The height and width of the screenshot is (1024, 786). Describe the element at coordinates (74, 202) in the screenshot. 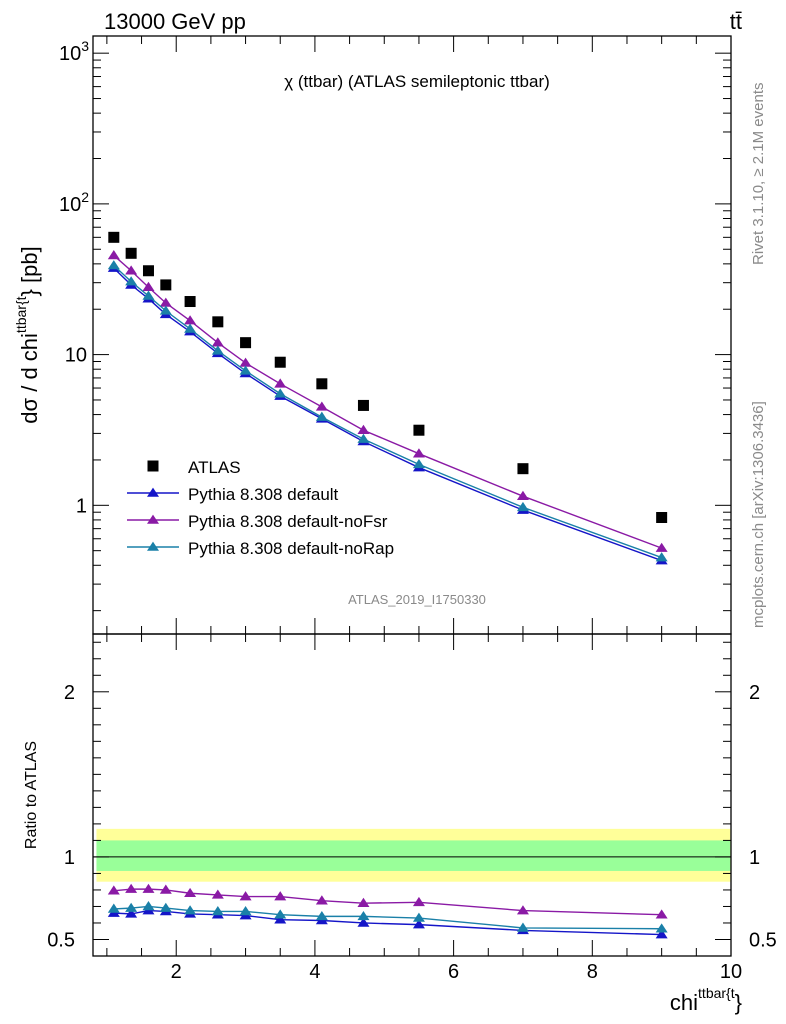

I see `main-y-tick-label: 10²` at that location.